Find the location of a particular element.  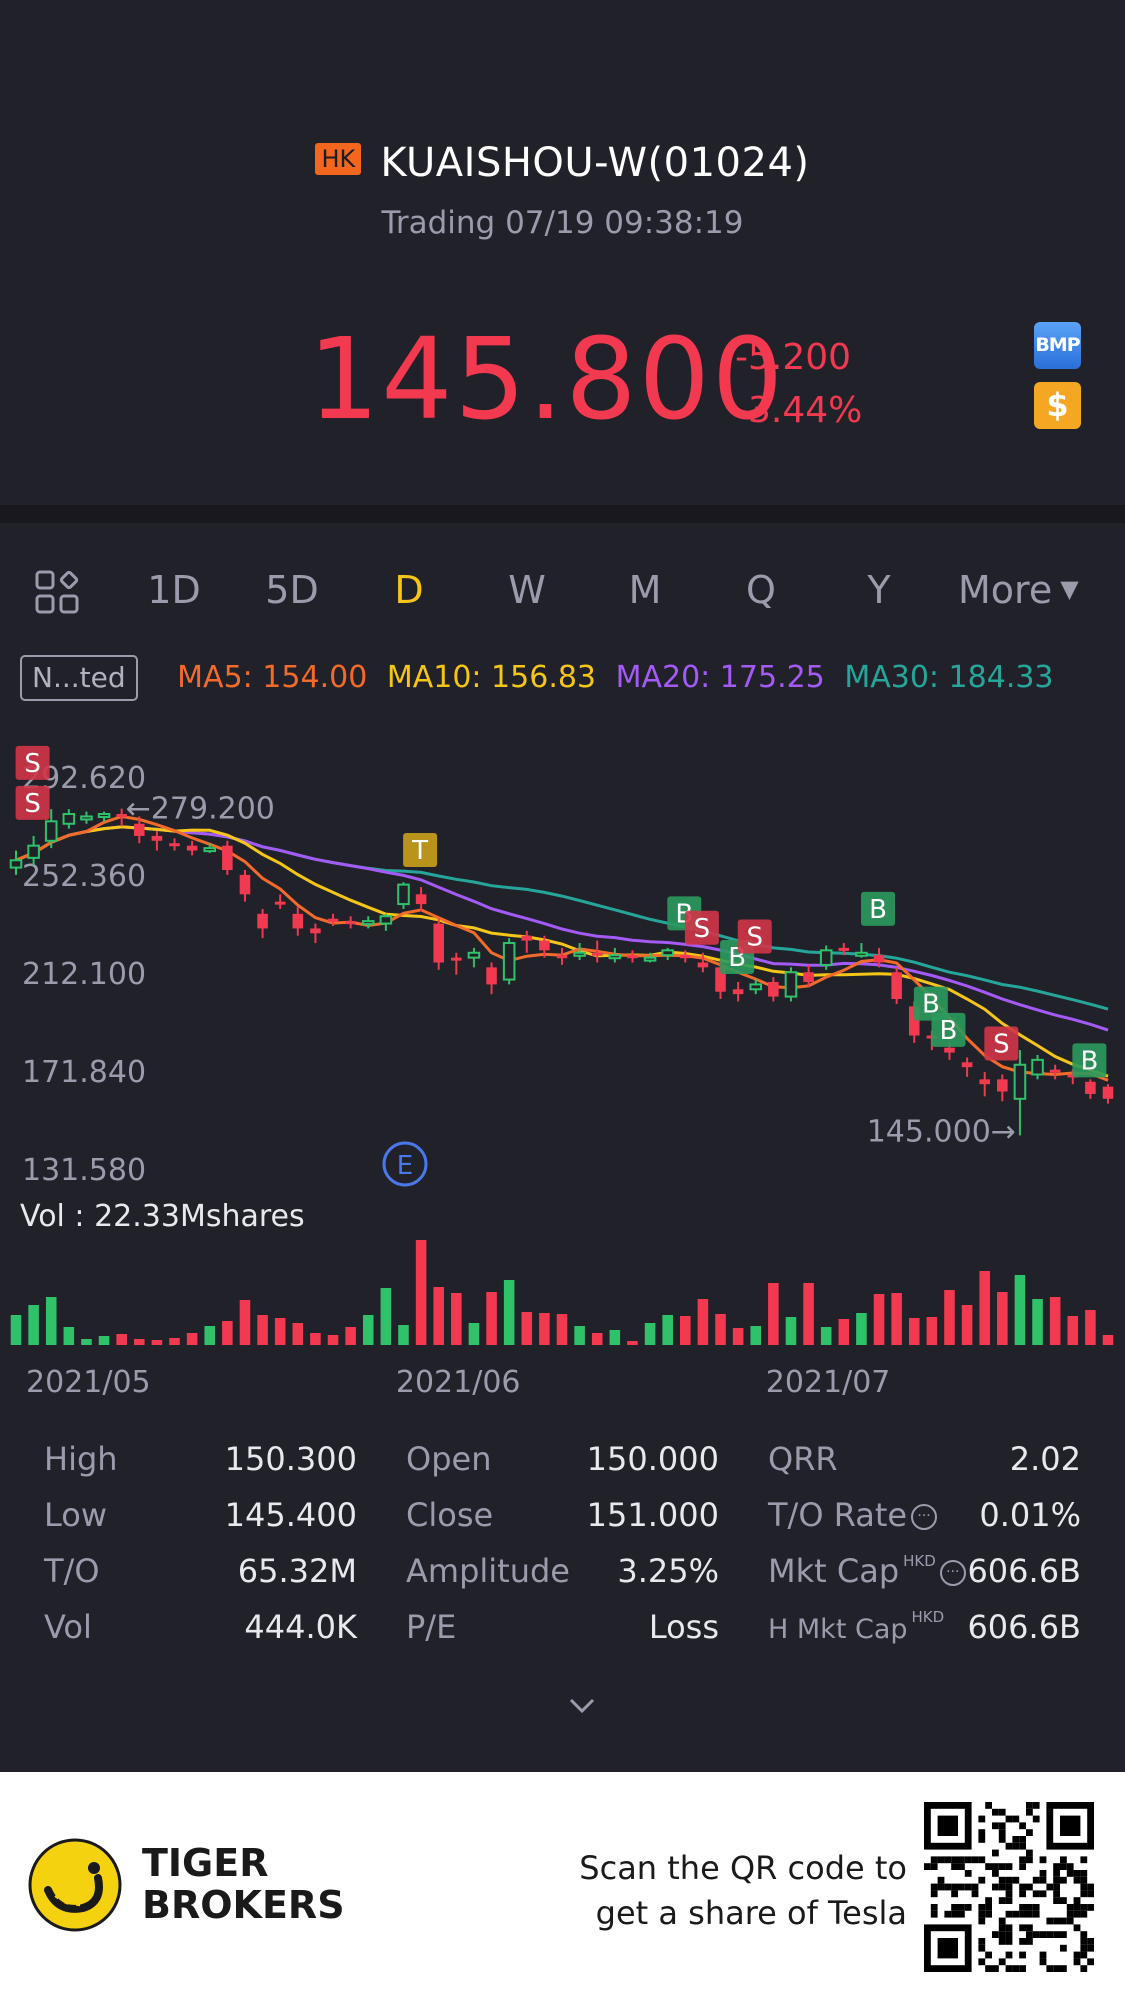

low-marker: 145.000→ is located at coordinates (941, 1131).